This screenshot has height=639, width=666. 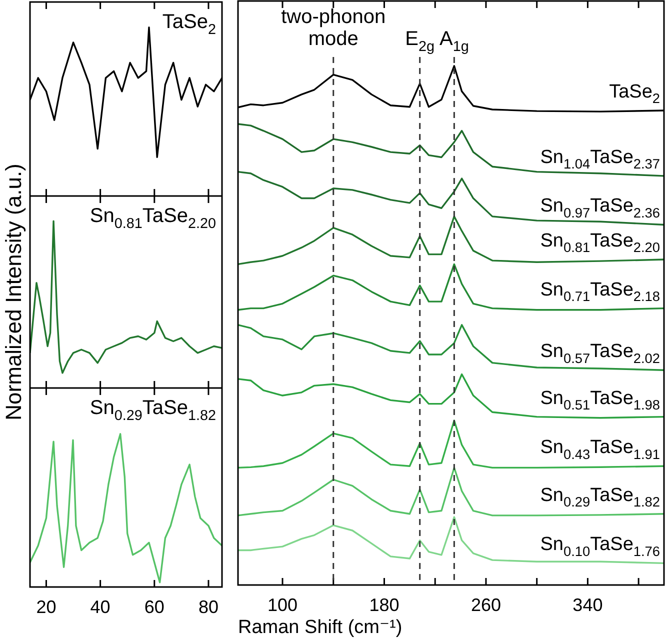 What do you see at coordinates (46, 606) in the screenshot?
I see `x-tick-label: 20` at bounding box center [46, 606].